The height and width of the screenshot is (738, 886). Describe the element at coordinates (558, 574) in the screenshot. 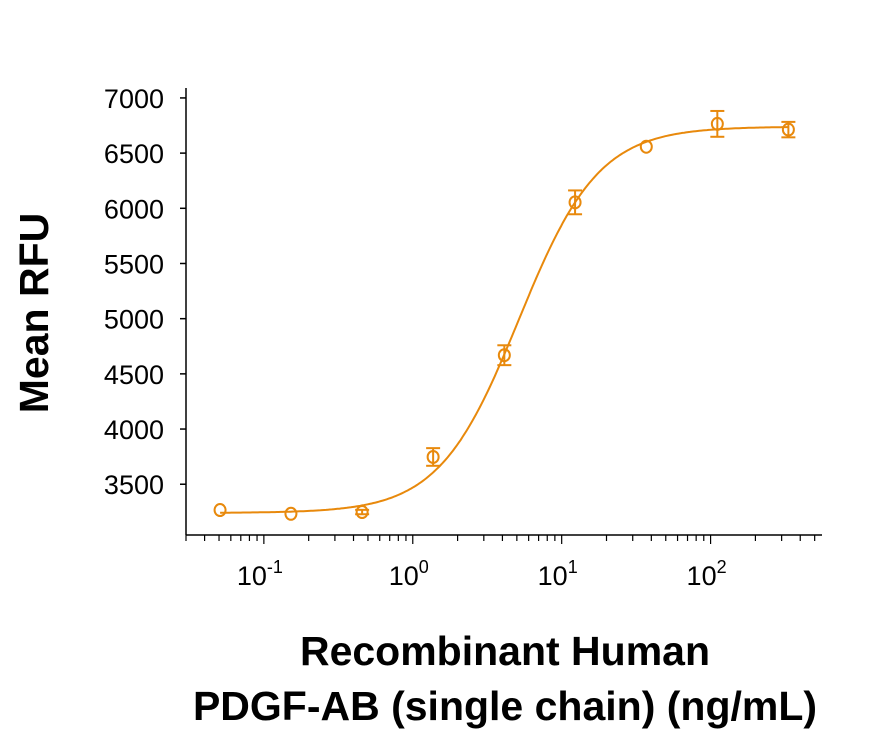

I see `x-tick-label: 10¹` at that location.